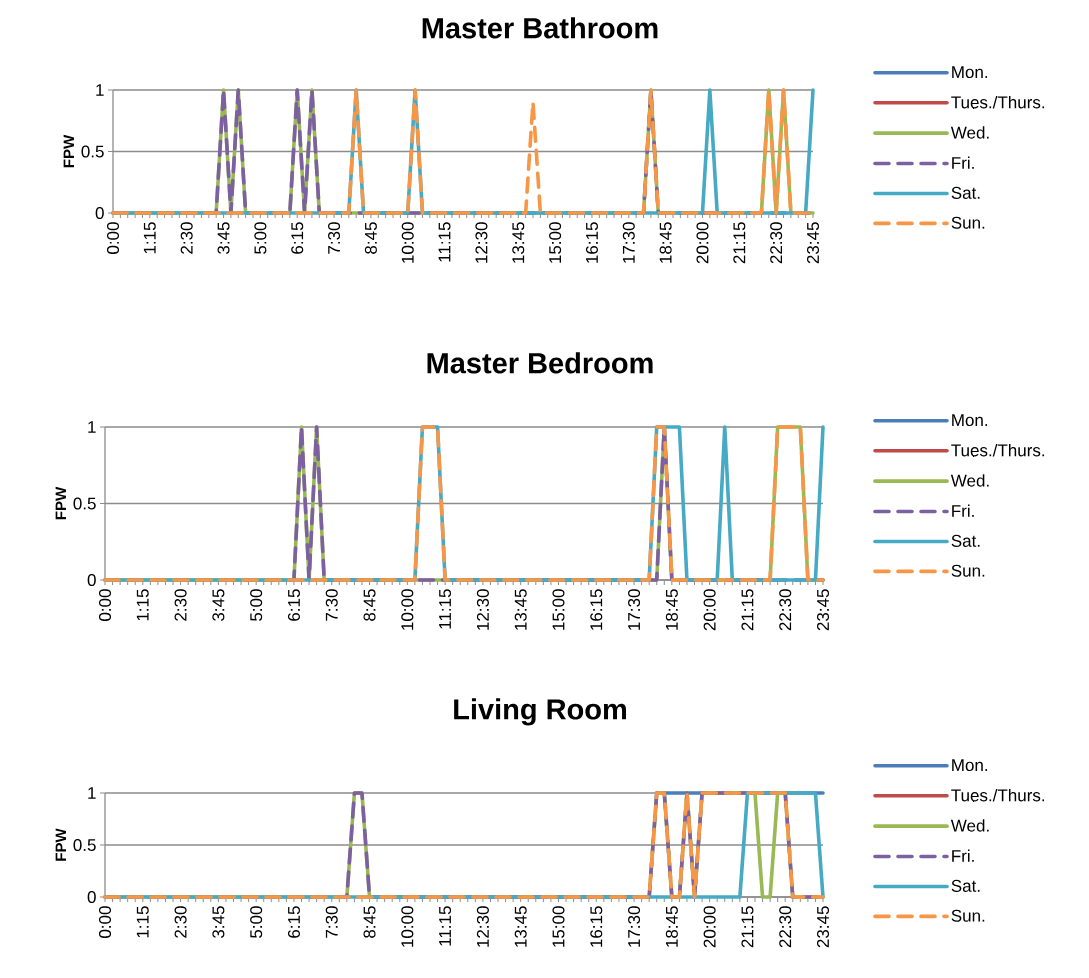 The height and width of the screenshot is (978, 1089). What do you see at coordinates (540, 712) in the screenshot?
I see `chart-title: Living Room` at bounding box center [540, 712].